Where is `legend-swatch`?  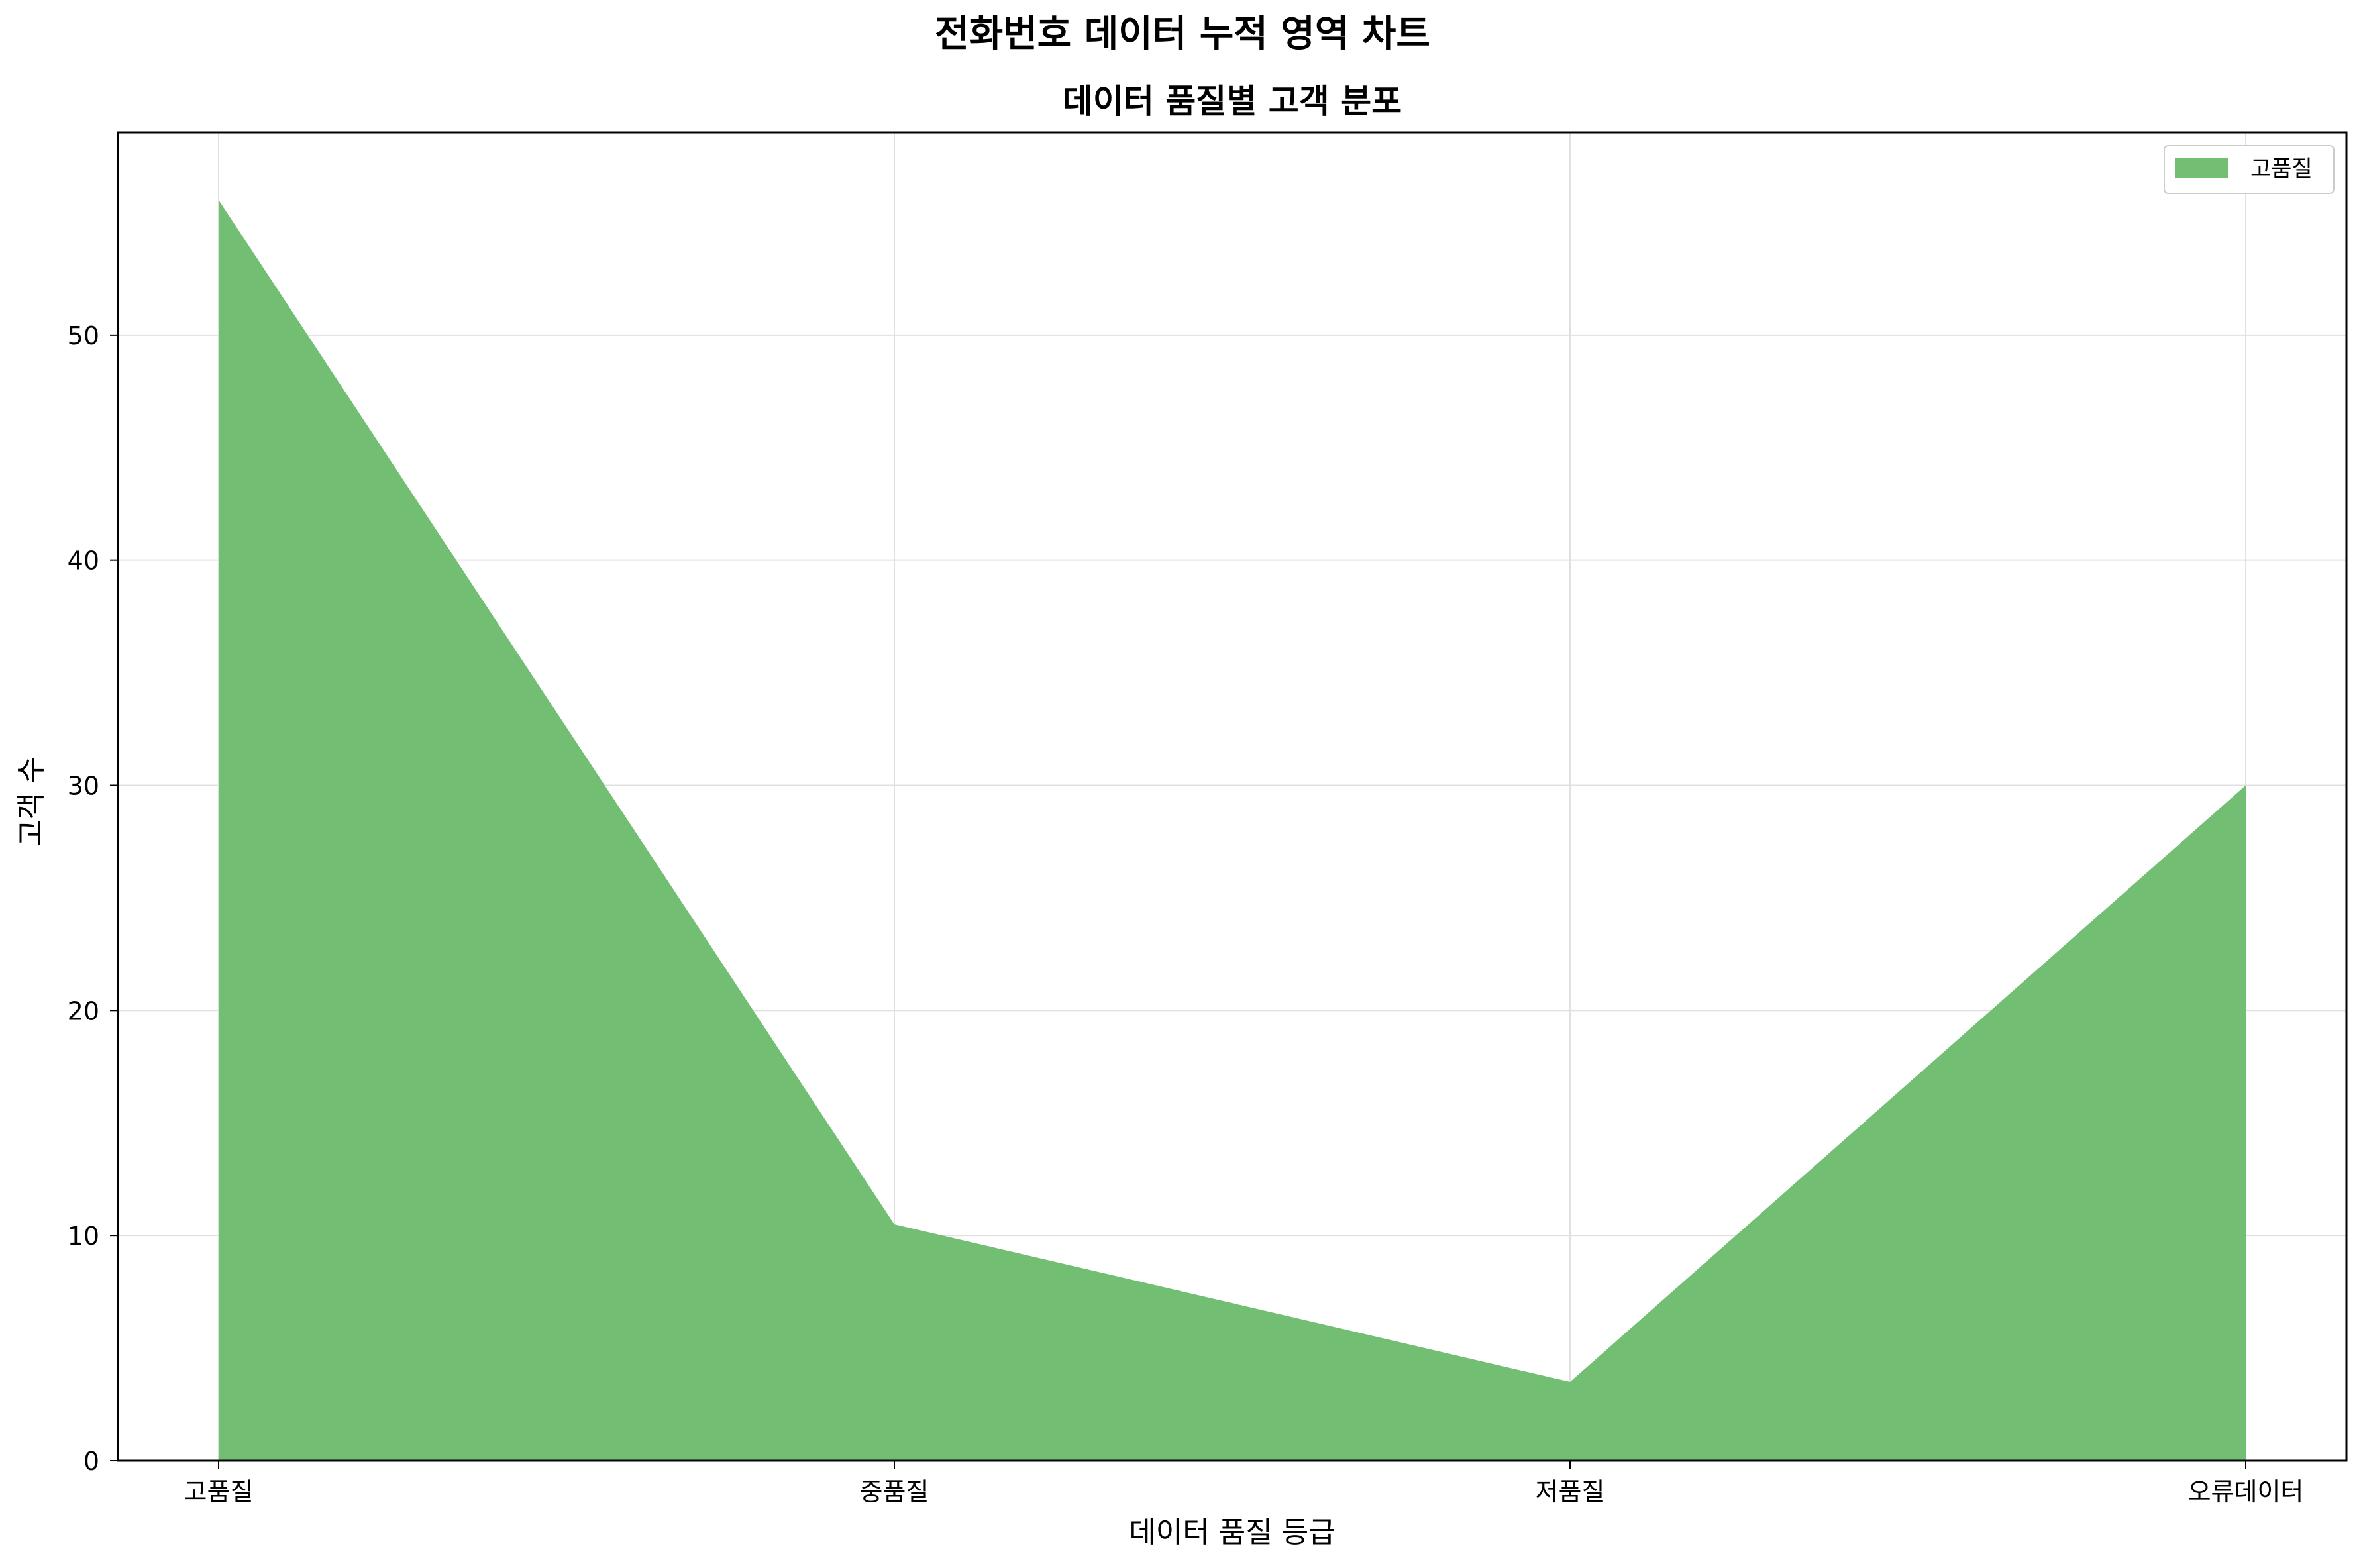
legend-swatch is located at coordinates (2201, 168).